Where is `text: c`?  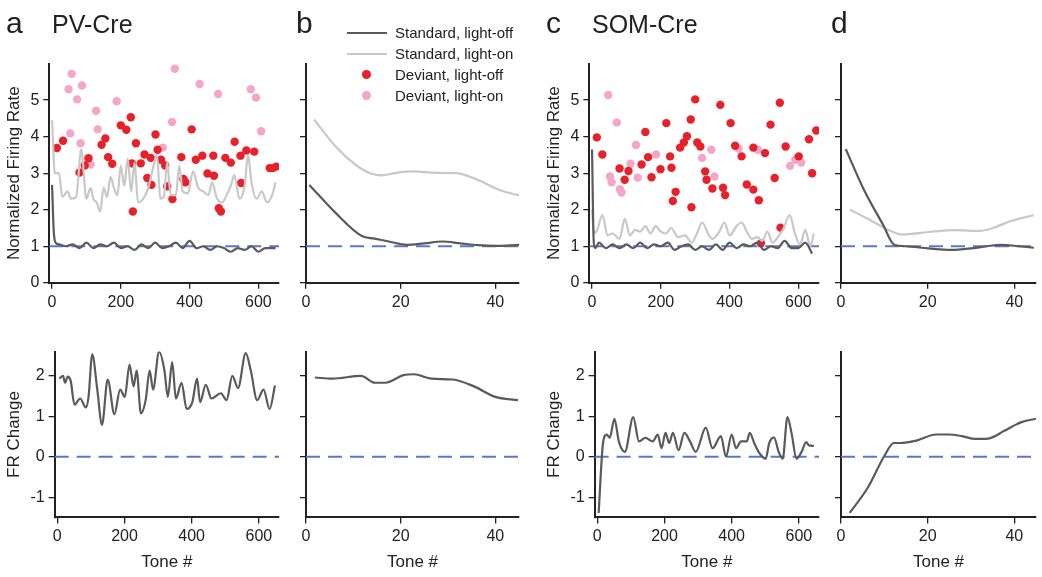
text: c is located at coordinates (553, 23).